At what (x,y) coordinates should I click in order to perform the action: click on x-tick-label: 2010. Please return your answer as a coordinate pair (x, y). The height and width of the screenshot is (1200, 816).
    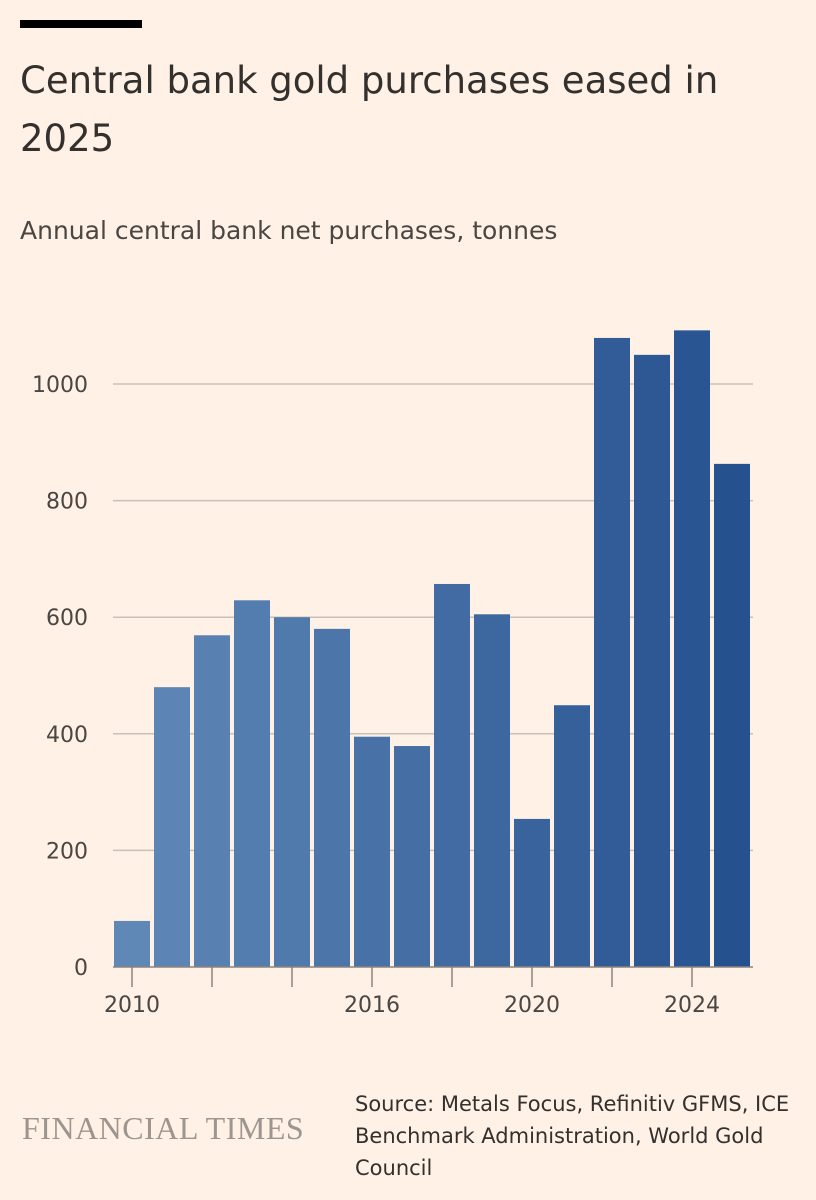
    Looking at the image, I should click on (132, 1005).